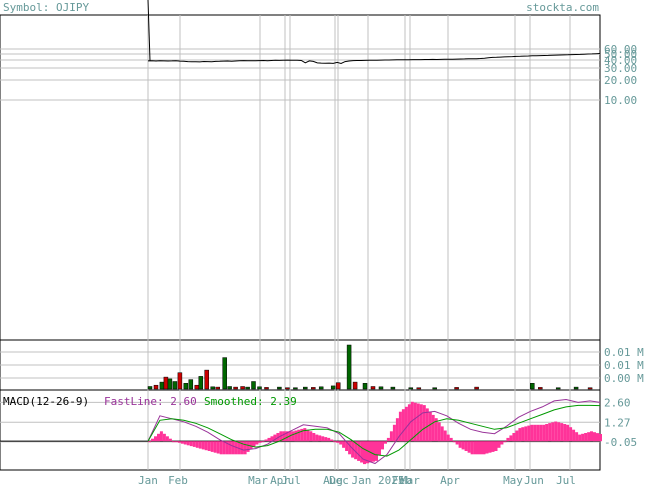  Describe the element at coordinates (150, 401) in the screenshot. I see `macd-fast-label: FastLine: 2.60` at that location.